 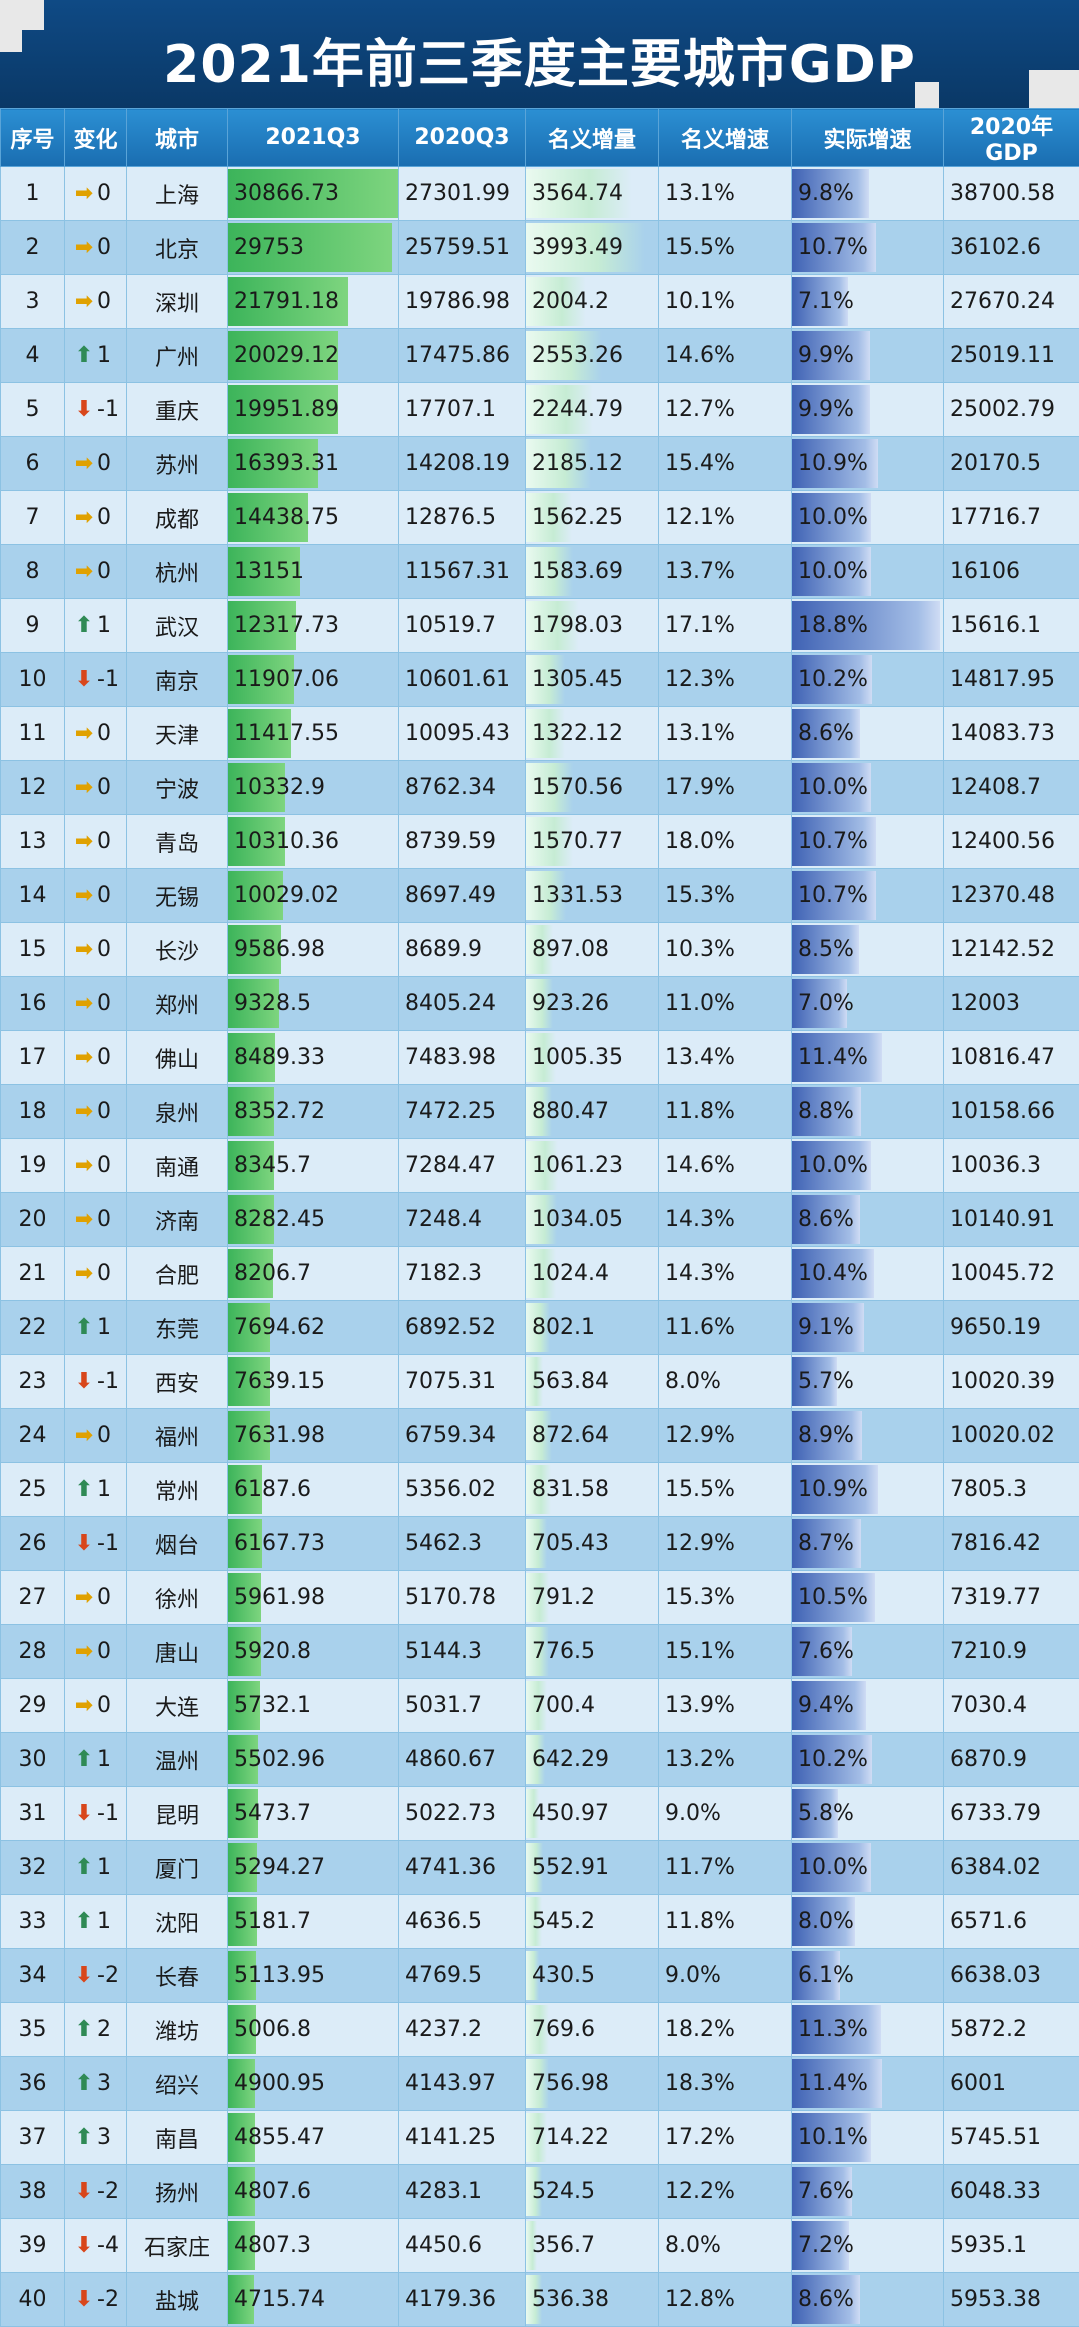 I want to click on gdp-2020-cell: 14083.73, so click(x=1011, y=734).